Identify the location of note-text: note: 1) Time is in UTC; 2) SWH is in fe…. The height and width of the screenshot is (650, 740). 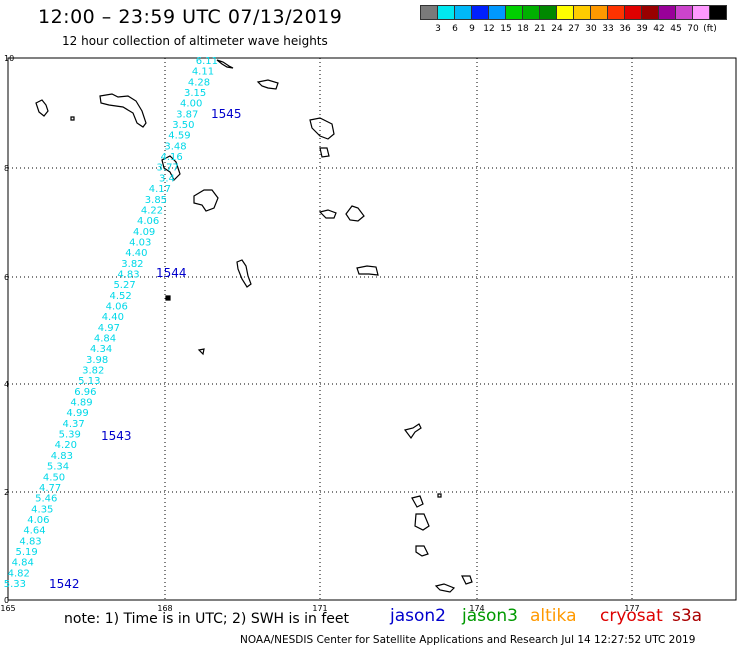
(207, 619).